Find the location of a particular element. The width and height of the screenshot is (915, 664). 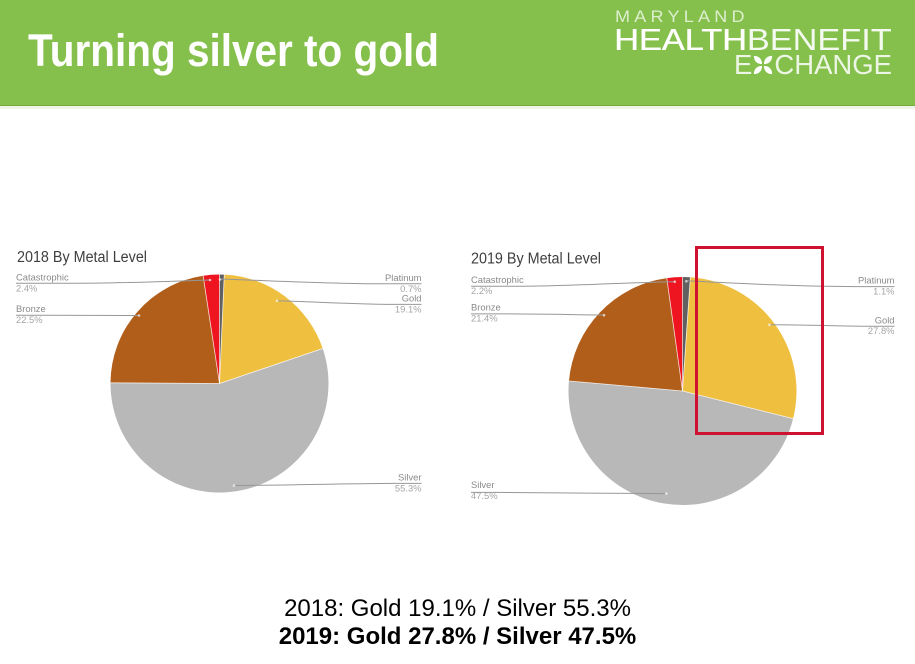

svg-text: 21.4% is located at coordinates (484, 318).